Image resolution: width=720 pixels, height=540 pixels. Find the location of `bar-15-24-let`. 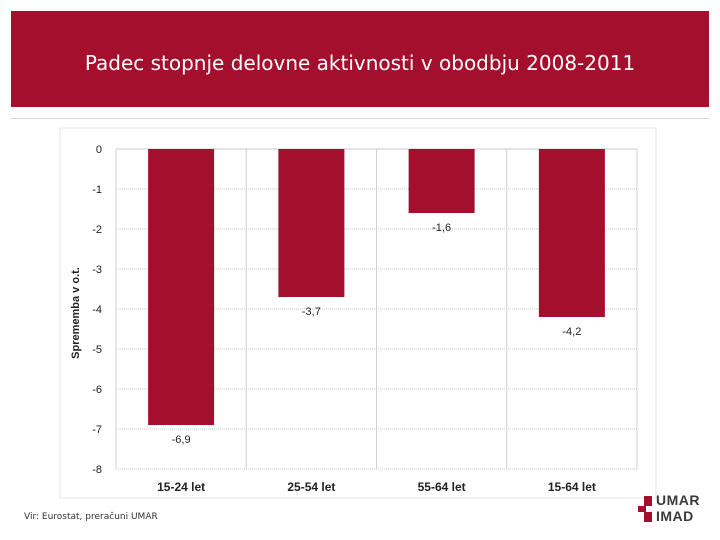

bar-15-24-let is located at coordinates (181, 287).